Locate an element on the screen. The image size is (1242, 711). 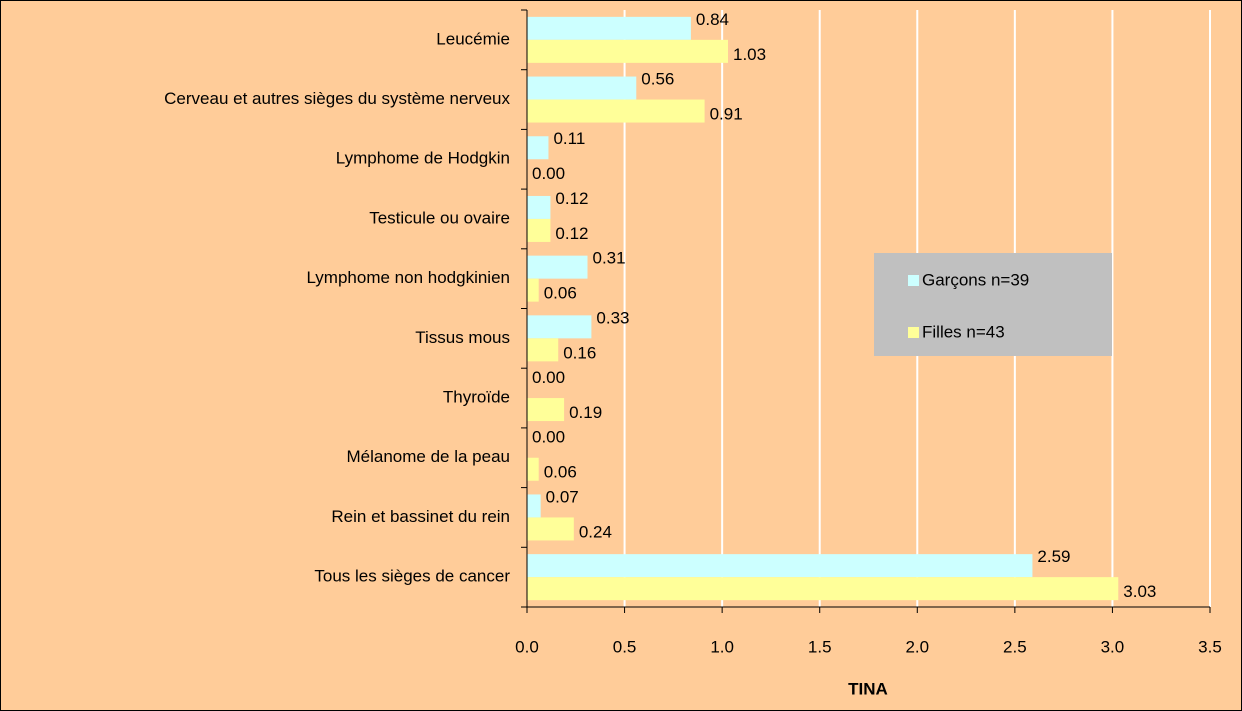
y-tick-label: Lymphome de Hodgkin is located at coordinates (423, 158).